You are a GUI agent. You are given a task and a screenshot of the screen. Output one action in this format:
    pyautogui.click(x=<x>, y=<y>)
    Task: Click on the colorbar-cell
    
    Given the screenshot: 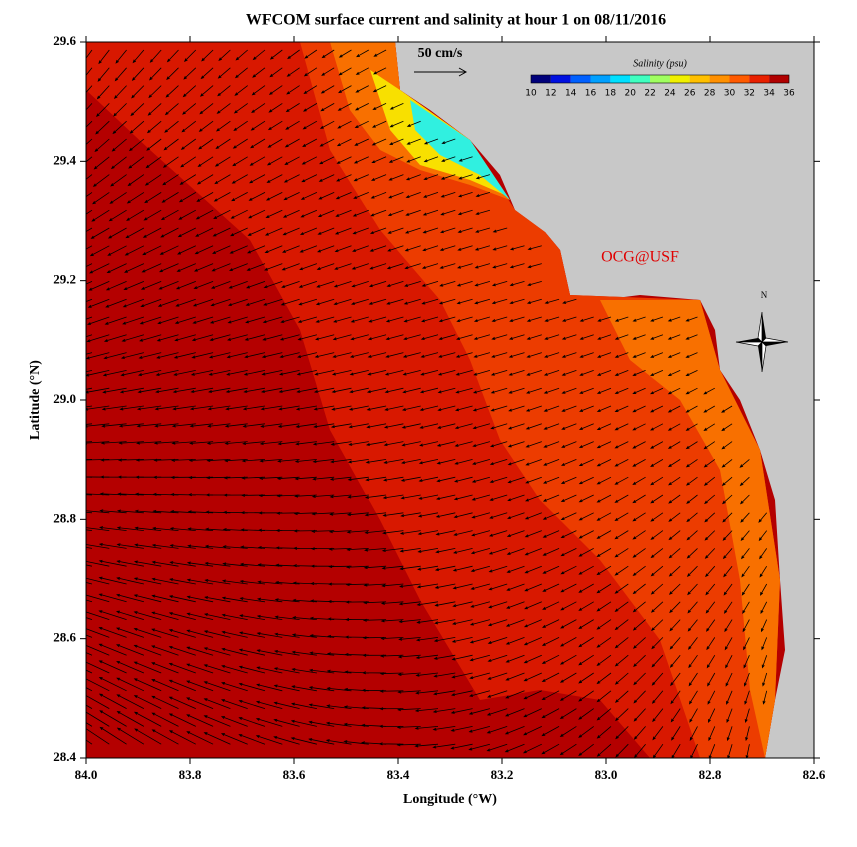 What is the action you would take?
    pyautogui.click(x=640, y=79)
    